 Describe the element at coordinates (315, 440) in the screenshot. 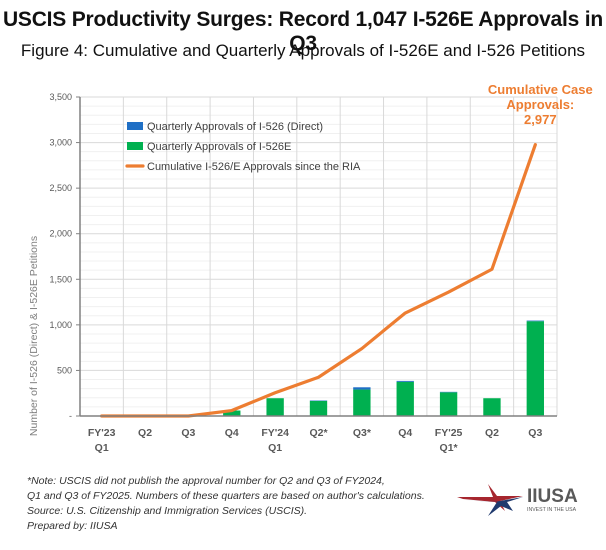

I see `x-tick-labels: FY'23 Q1 Q2 Q3 Q4 FY'24 Q1 Q2* Q3* Q4 FY'25 Q1* Q2 Q3` at that location.